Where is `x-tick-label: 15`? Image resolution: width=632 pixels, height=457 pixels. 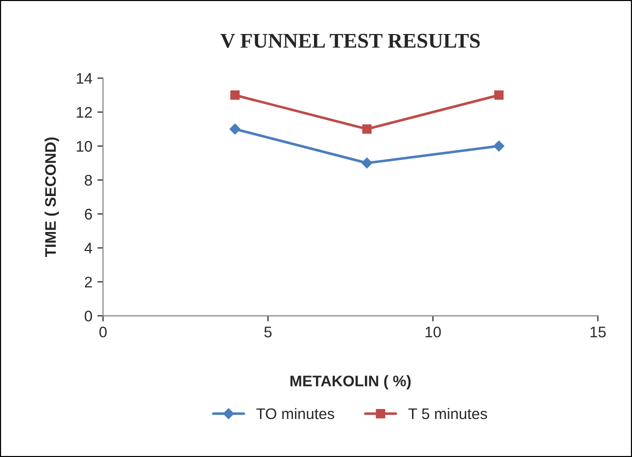
x-tick-label: 15 is located at coordinates (598, 332).